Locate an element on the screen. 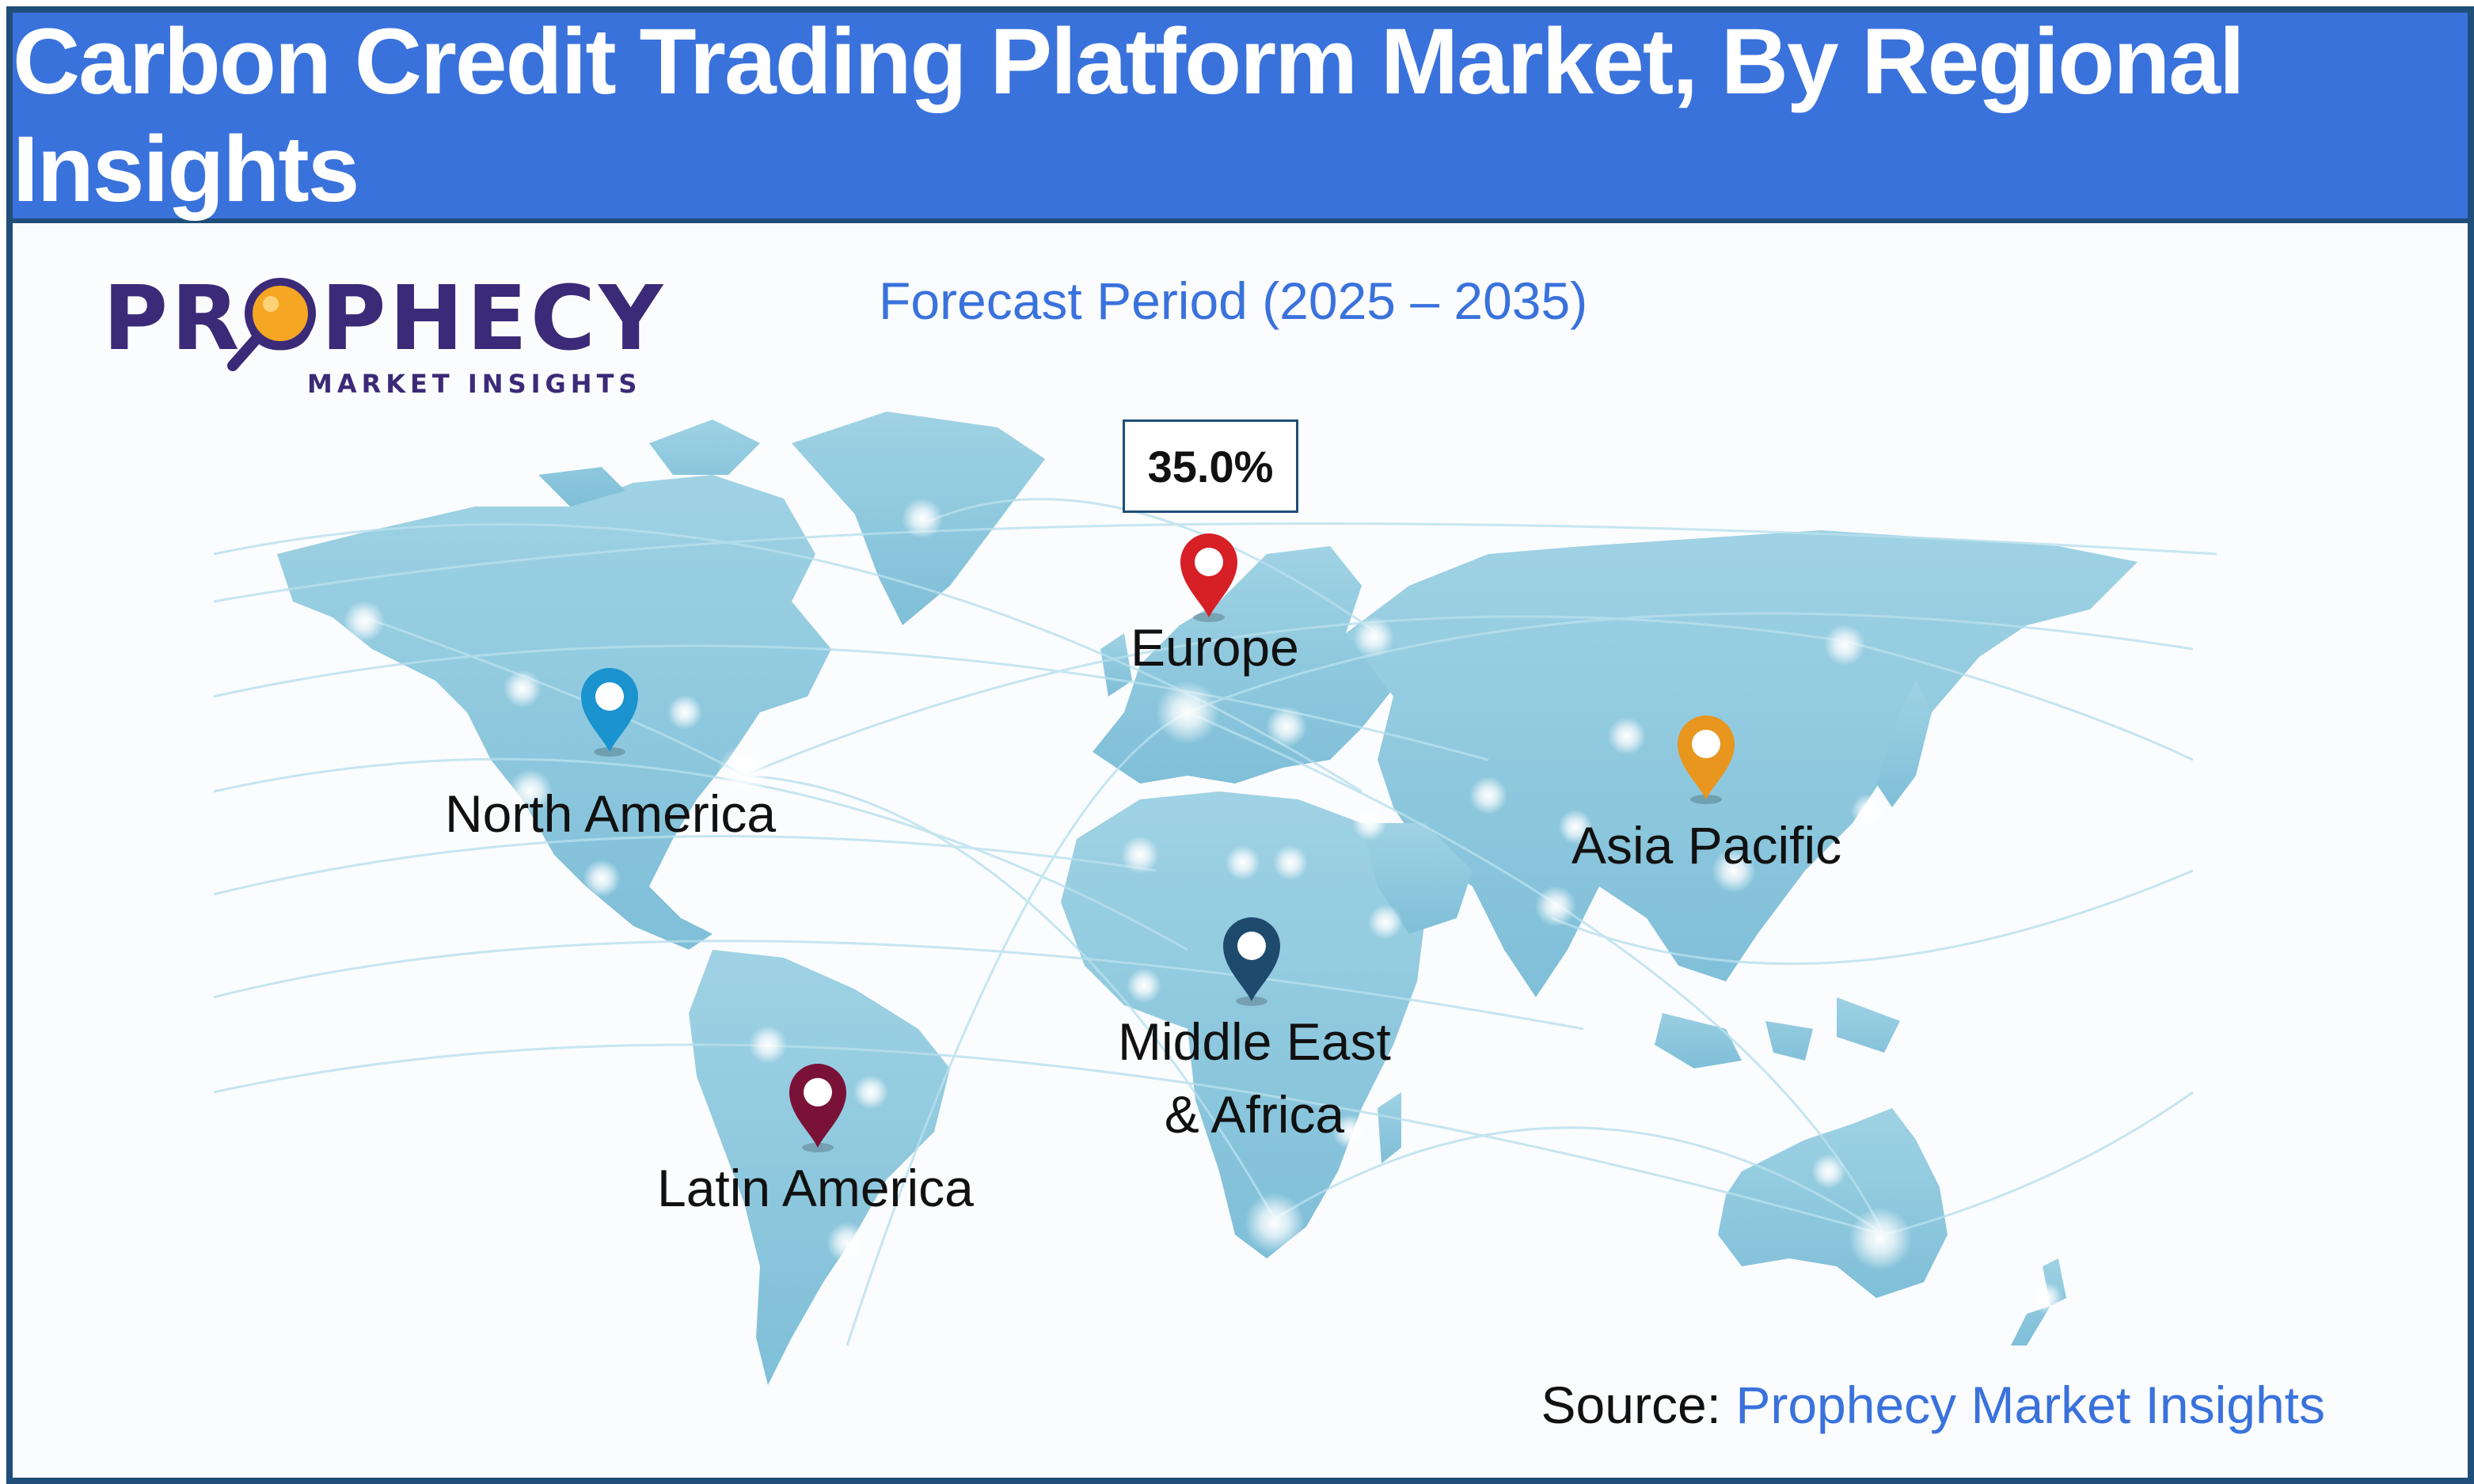 The height and width of the screenshot is (1484, 2474). label-latin-america: Latin America is located at coordinates (815, 1188).